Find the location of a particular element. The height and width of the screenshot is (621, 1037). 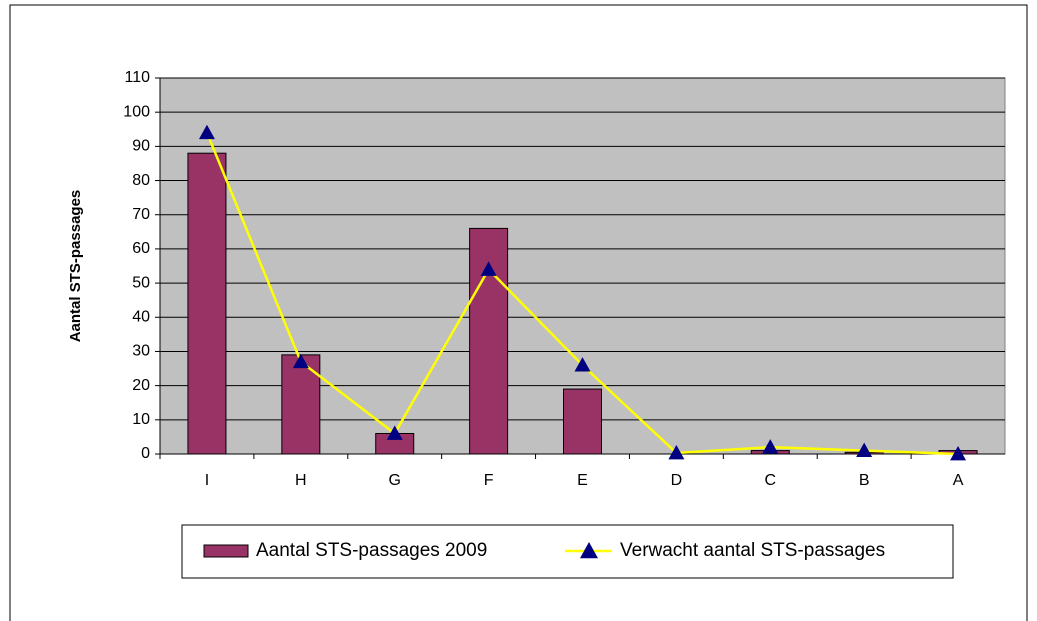

y-tick-label: 50 is located at coordinates (141, 282).